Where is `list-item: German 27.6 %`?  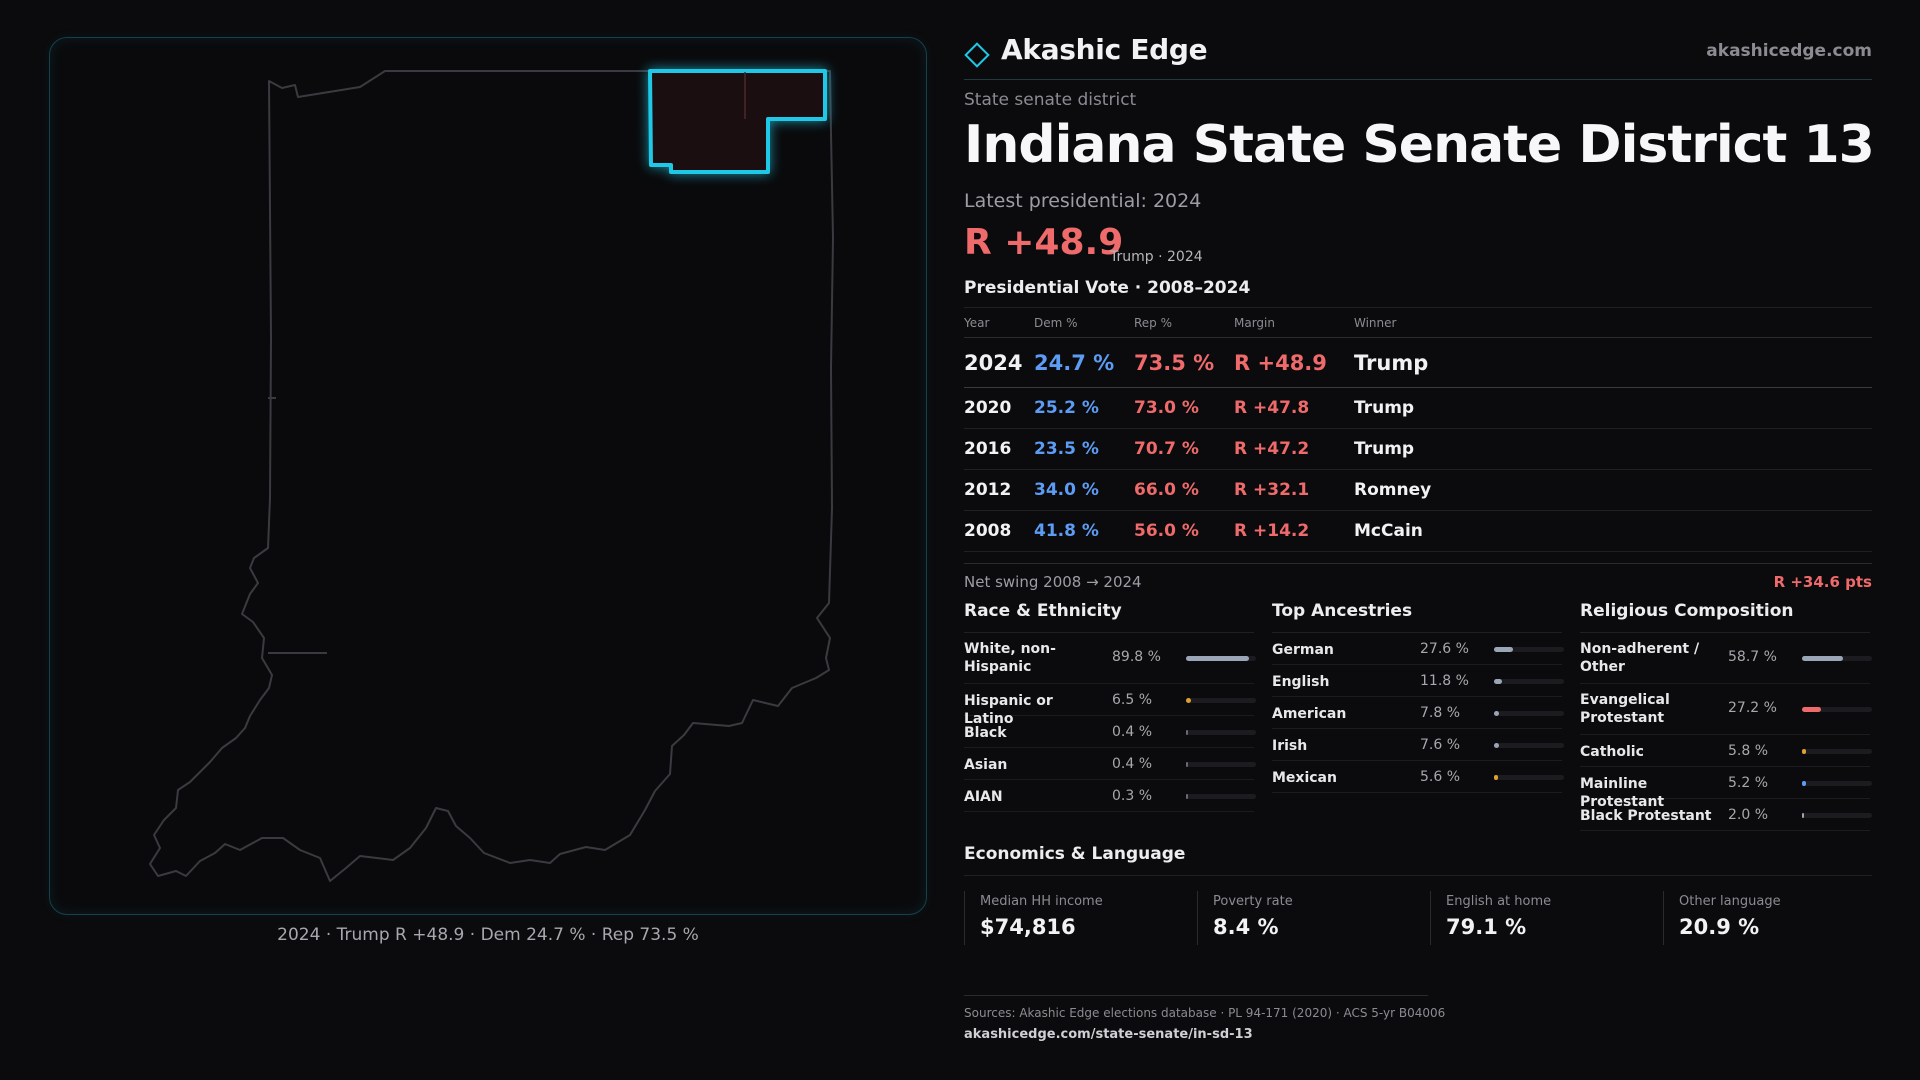 list-item: German 27.6 % is located at coordinates (1418, 649).